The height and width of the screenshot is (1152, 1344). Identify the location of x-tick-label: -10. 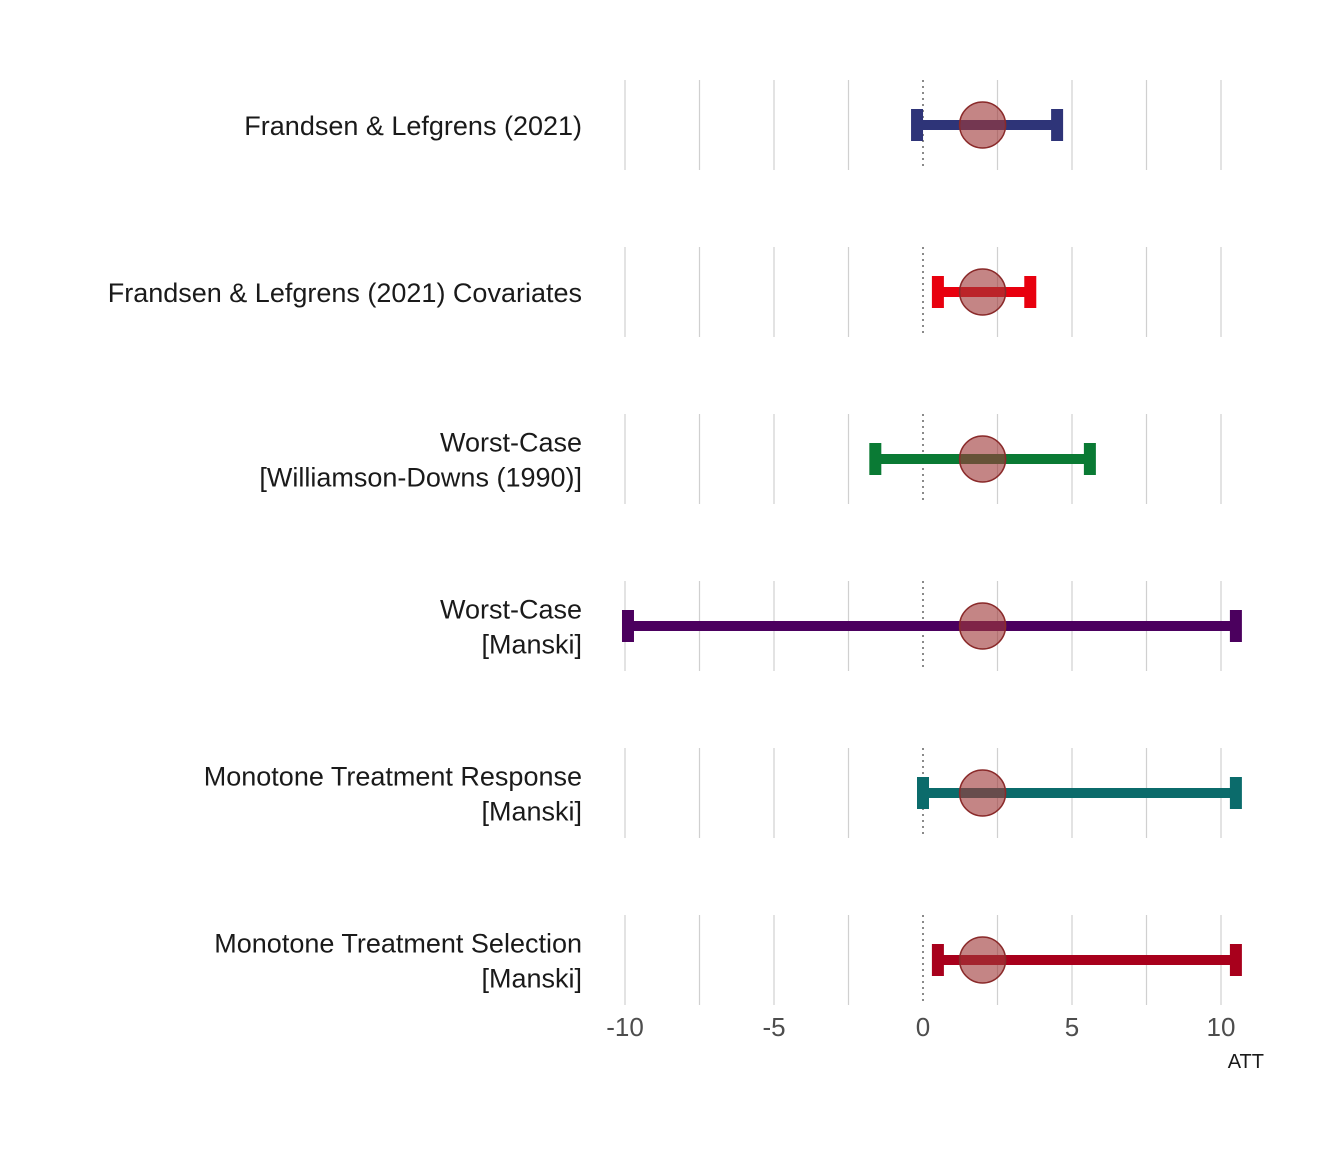
(625, 1027).